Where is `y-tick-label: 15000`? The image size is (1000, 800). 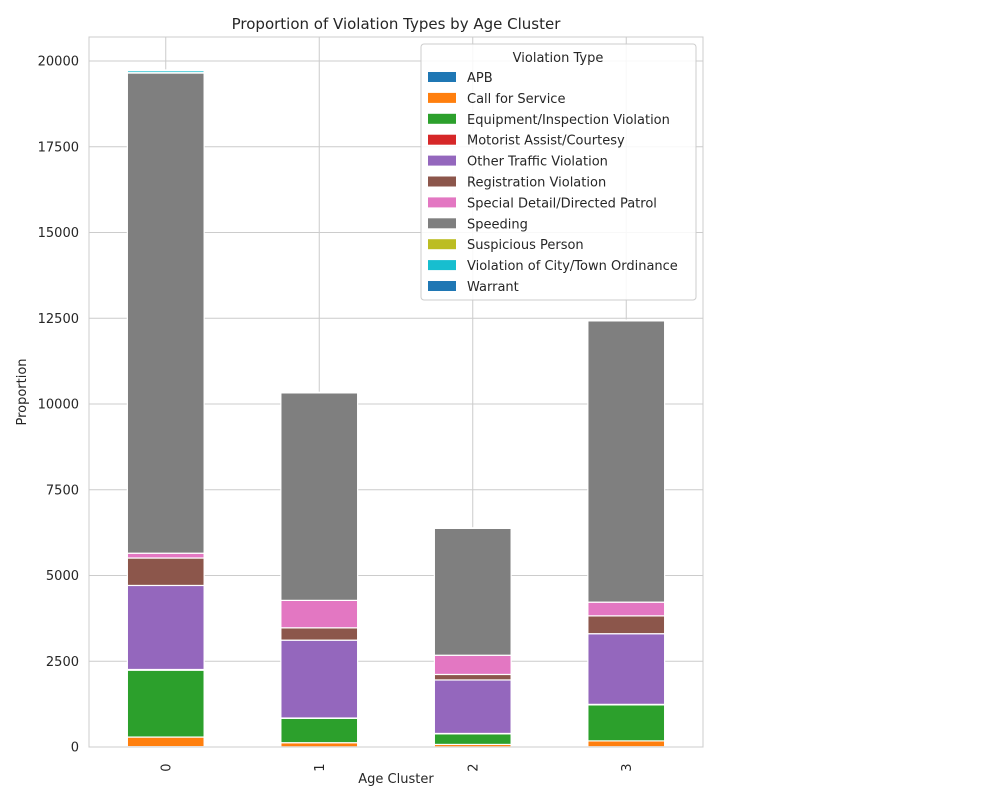
y-tick-label: 15000 is located at coordinates (58, 233).